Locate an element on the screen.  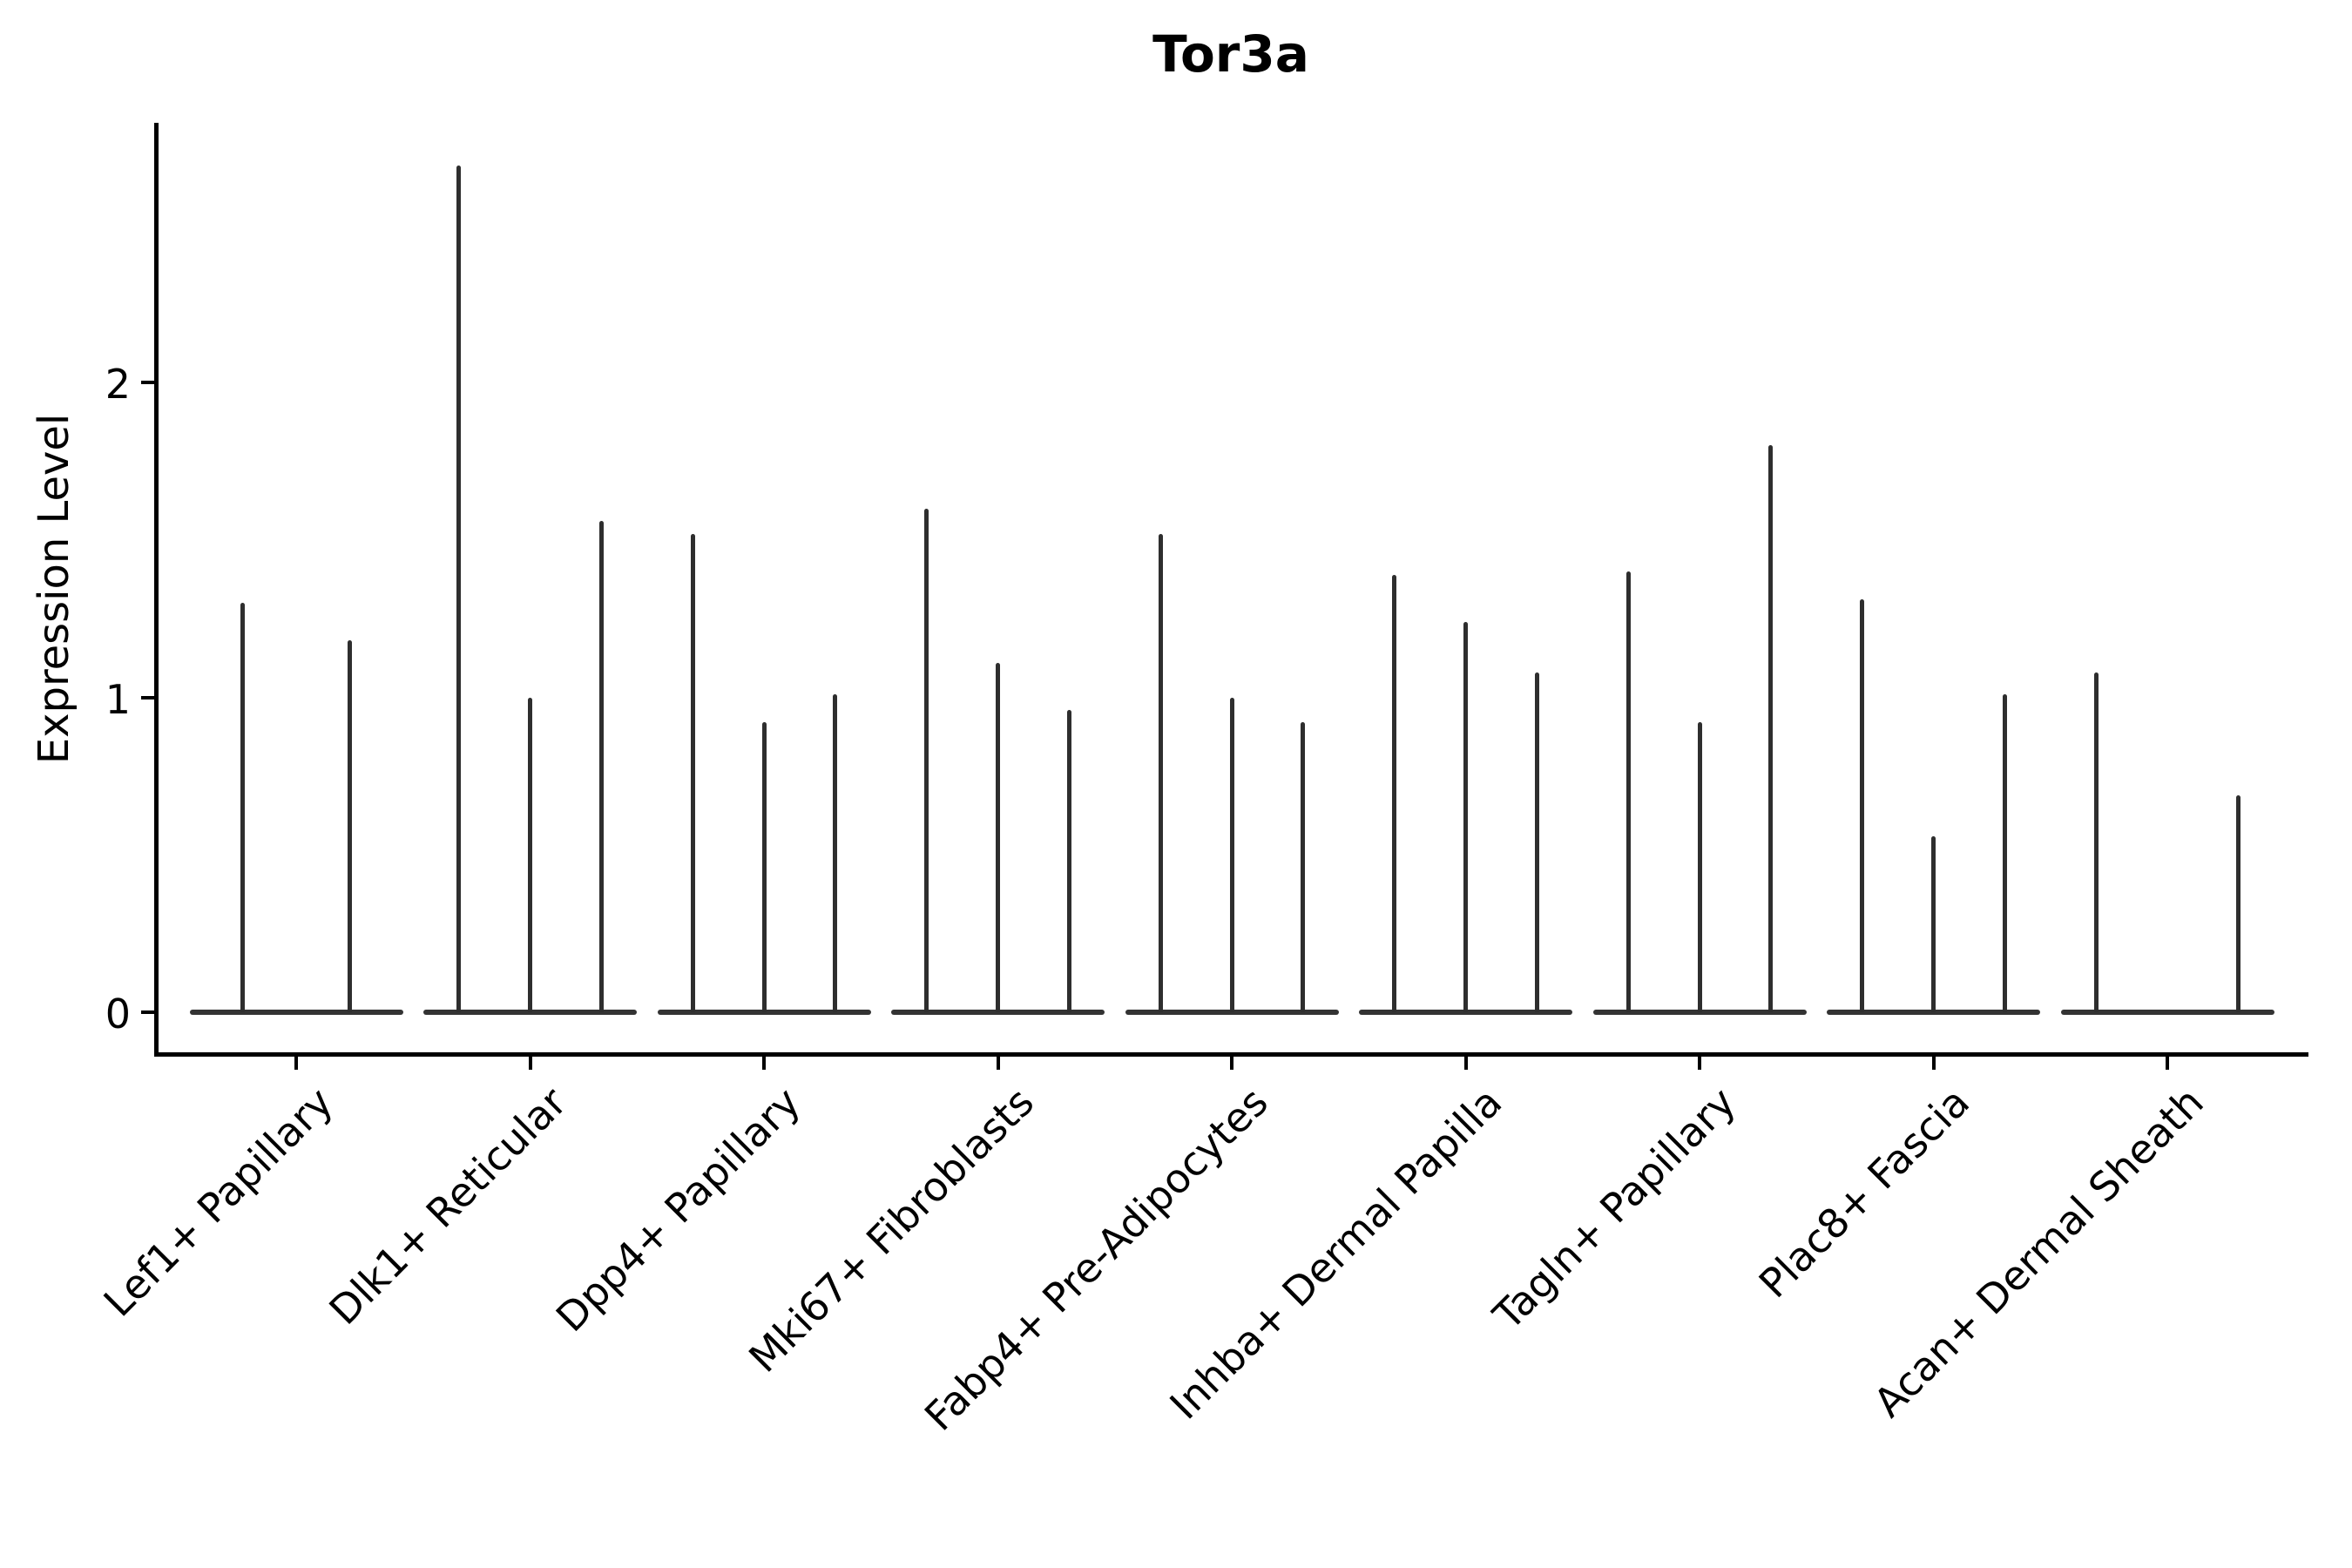
x-category-label: Plac8+ Fascia is located at coordinates (1865, 1193).